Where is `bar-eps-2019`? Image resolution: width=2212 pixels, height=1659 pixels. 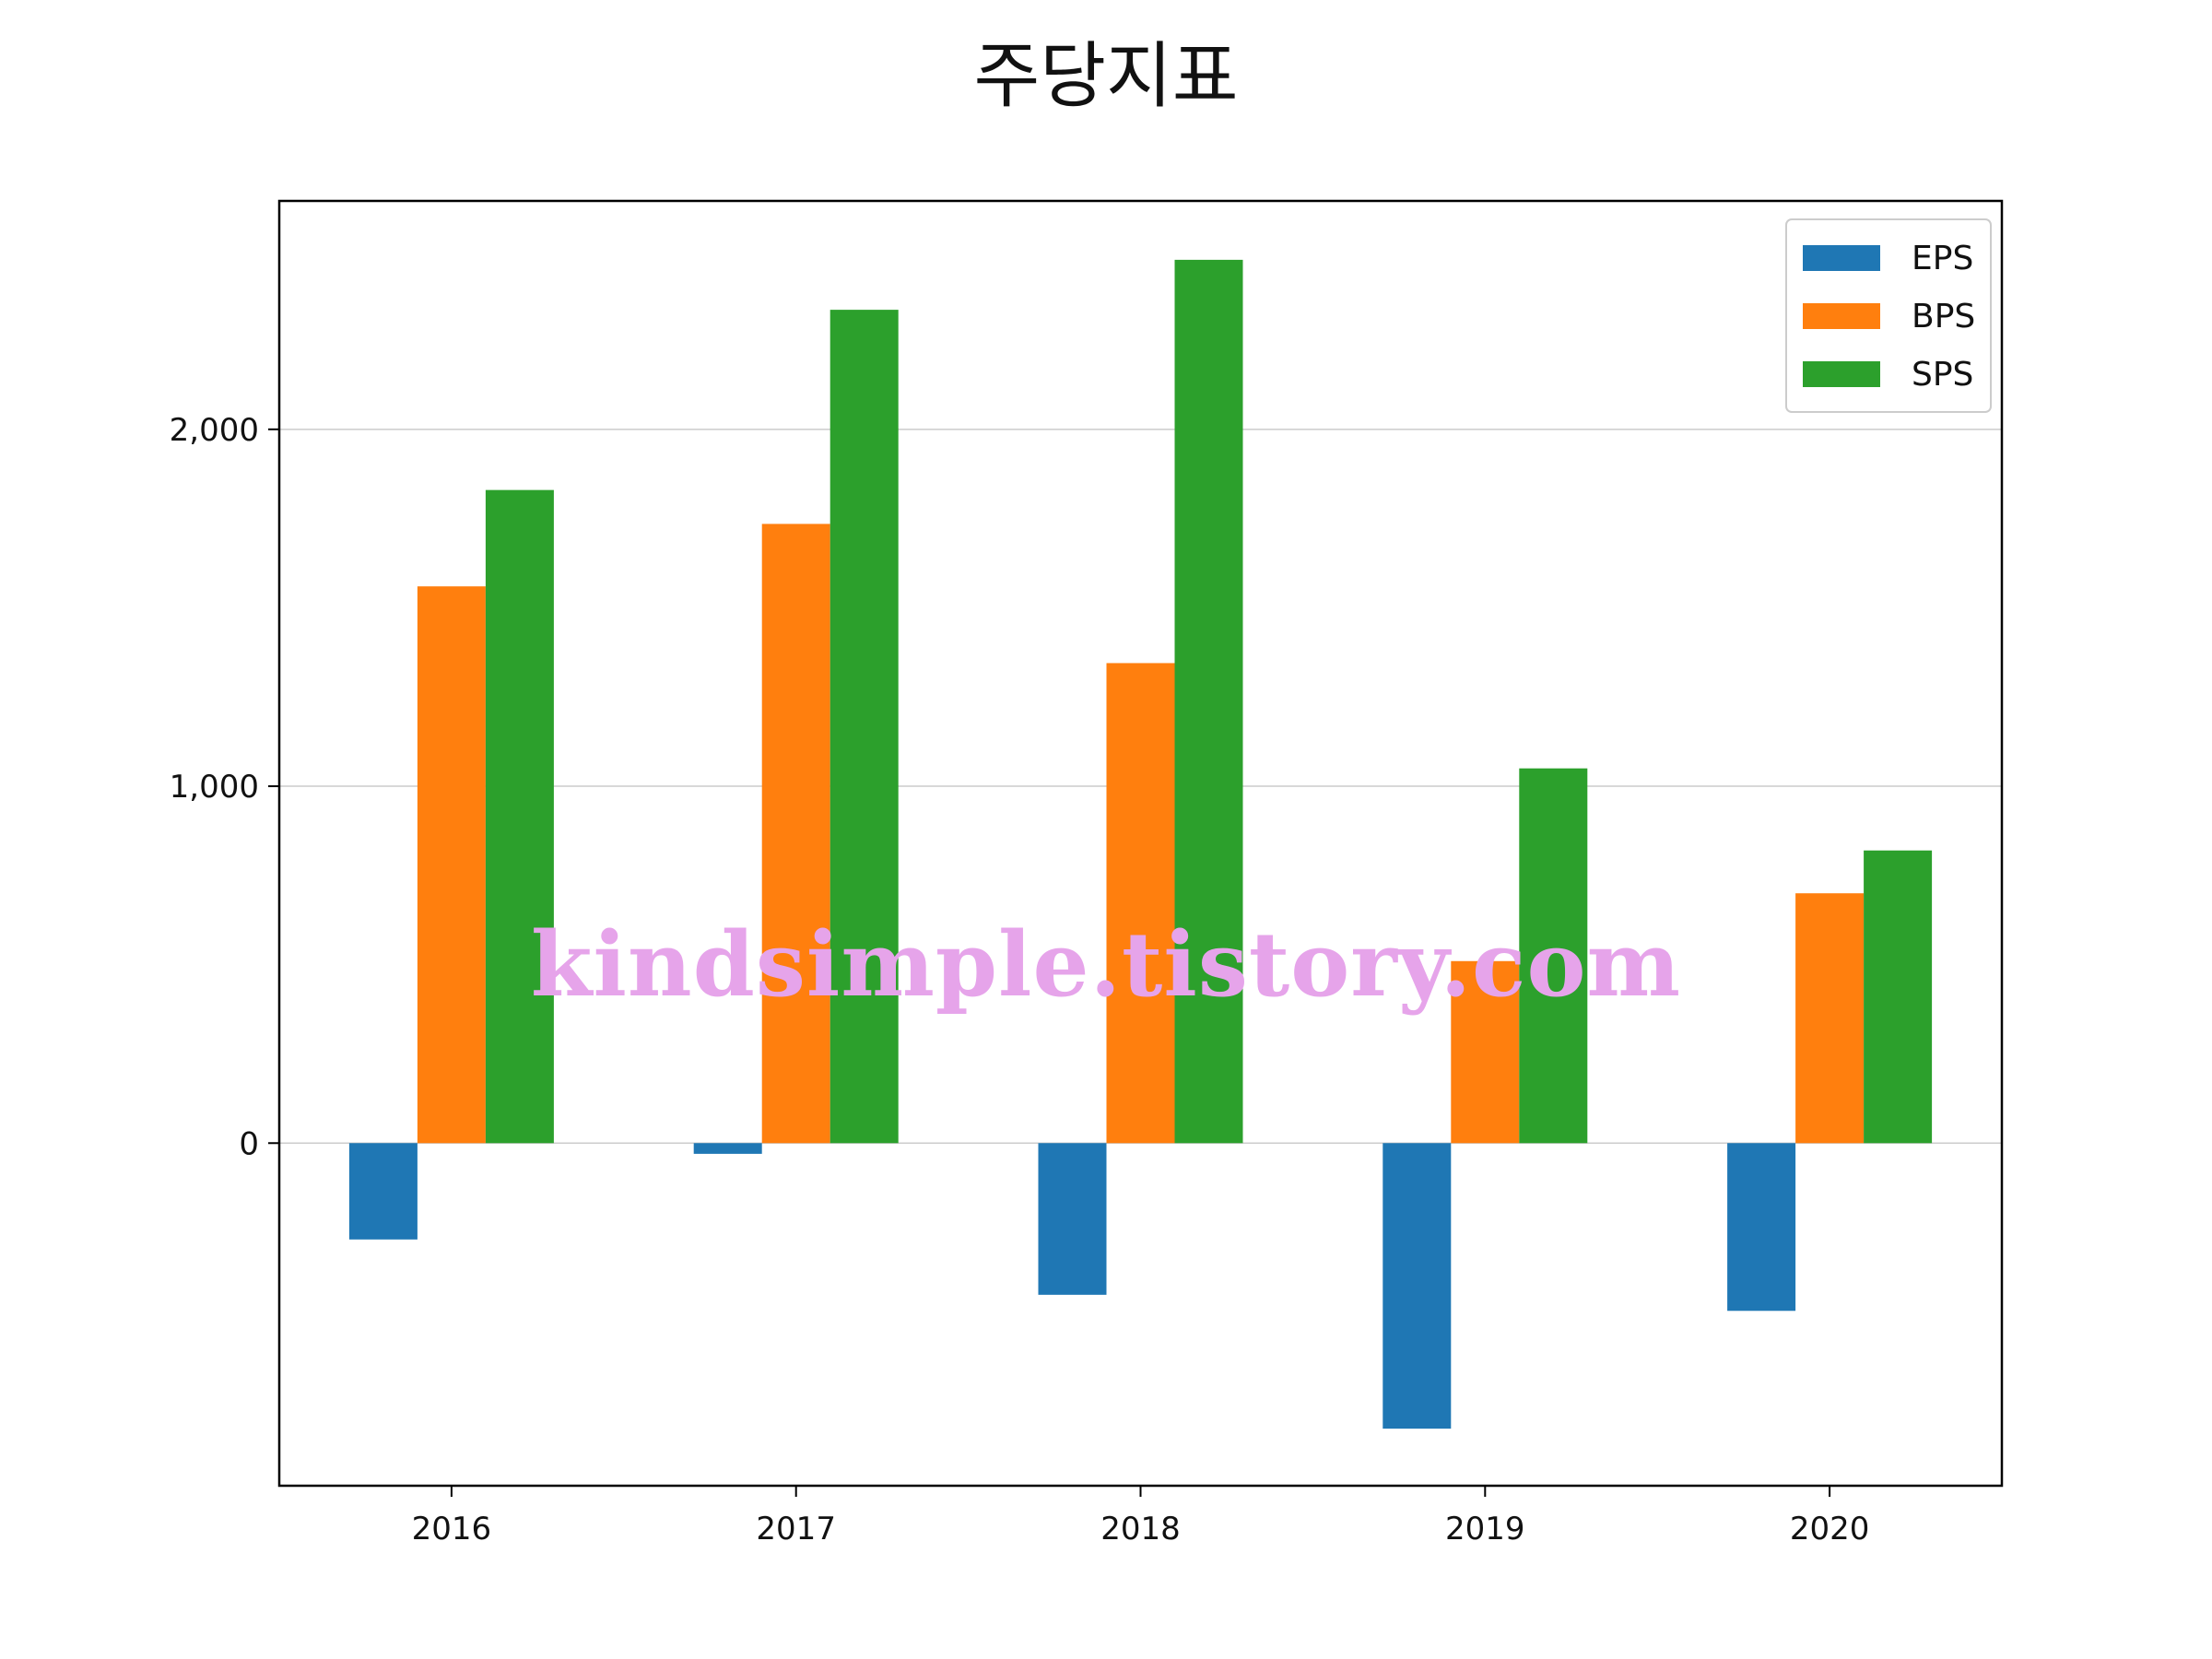 bar-eps-2019 is located at coordinates (1417, 1286).